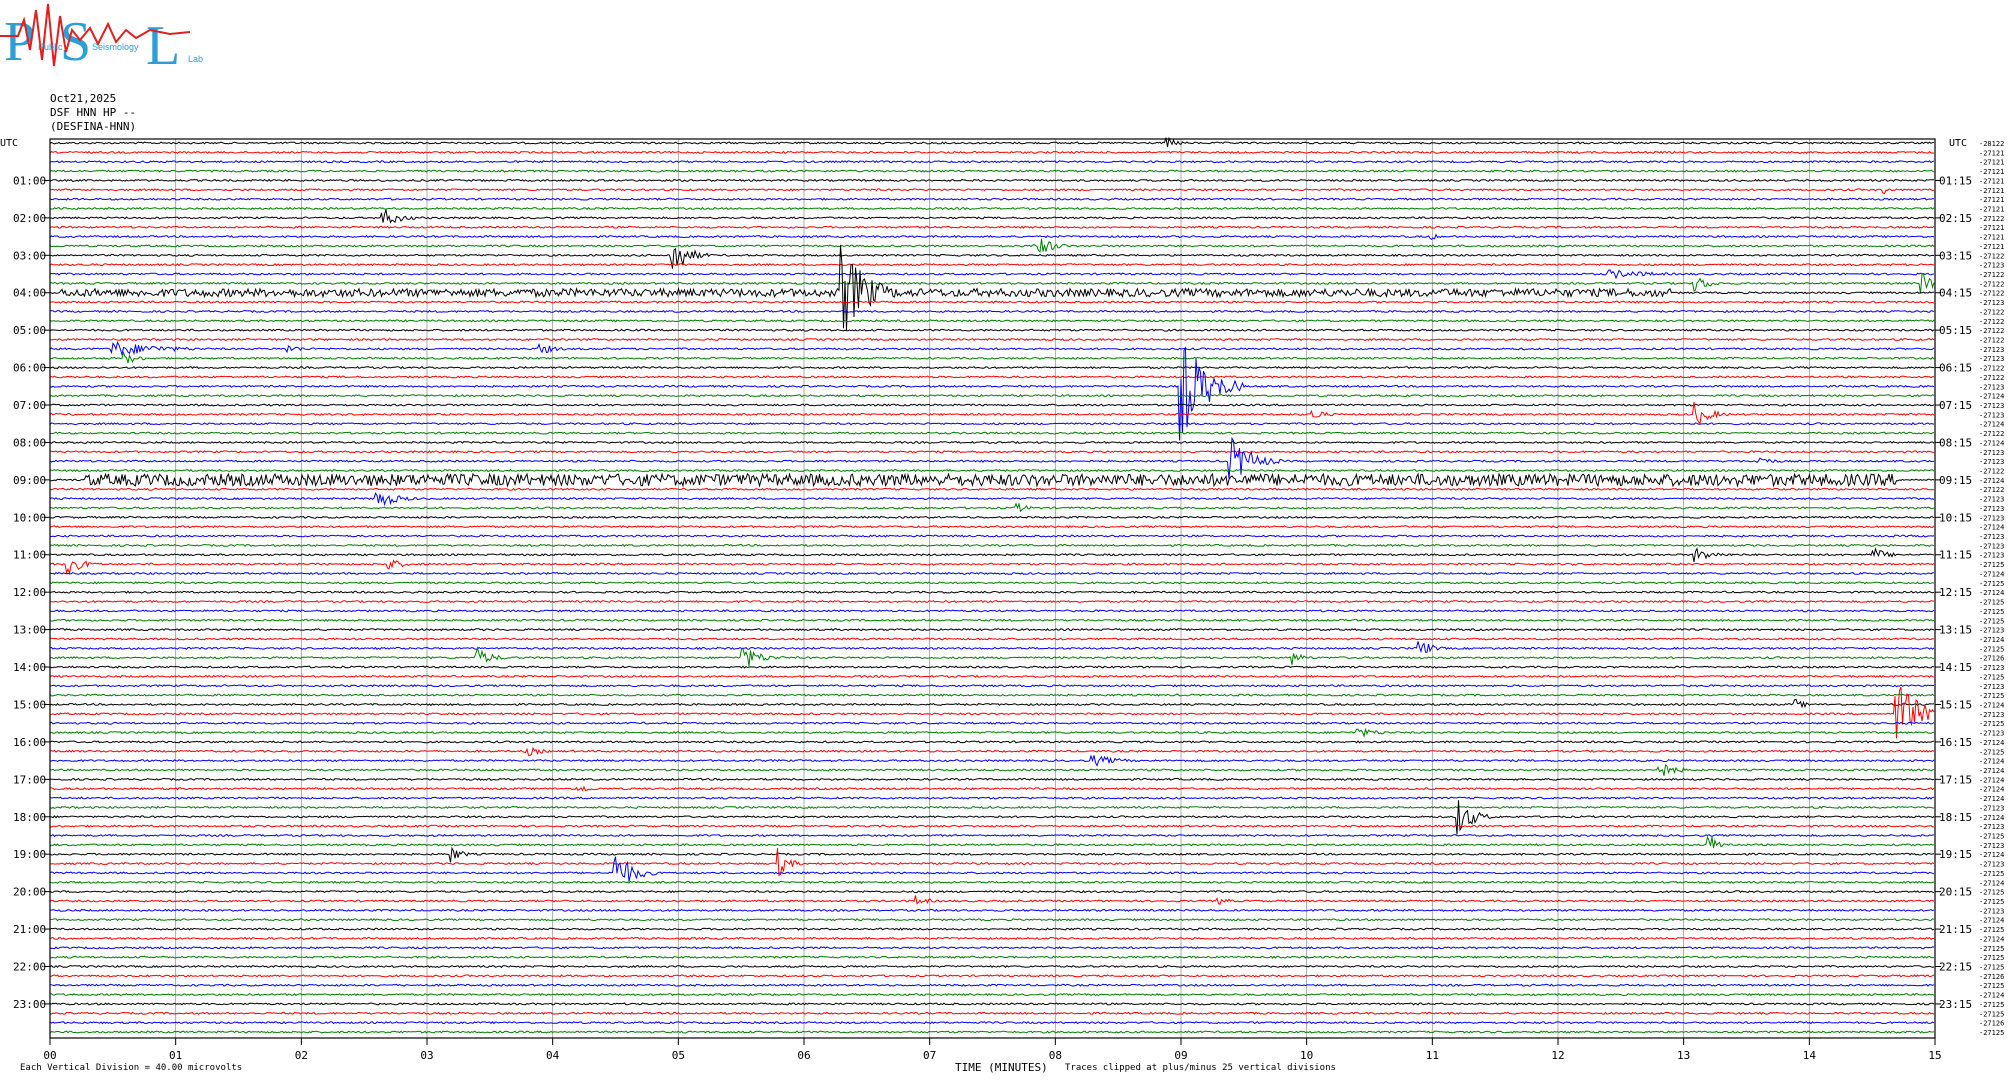 Image resolution: width=2010 pixels, height=1080 pixels. I want to click on hour-label: 15:00, so click(29, 704).